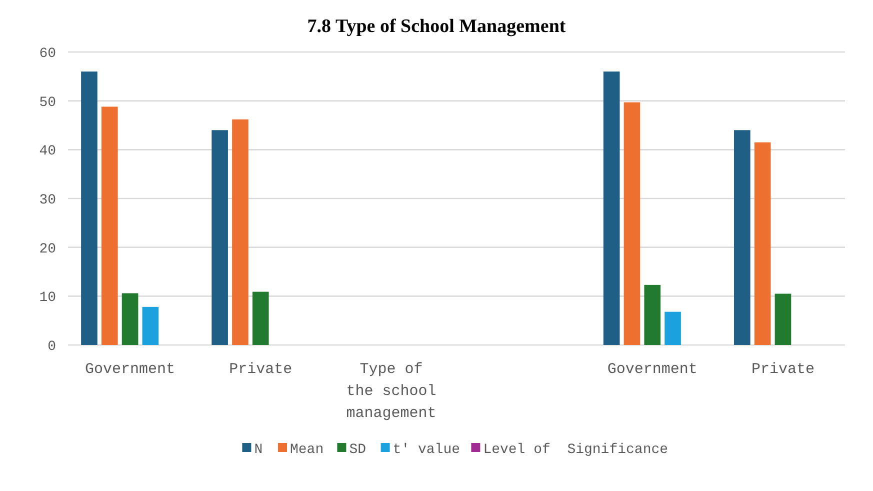  Describe the element at coordinates (47, 54) in the screenshot. I see `y-tick-label: 60` at that location.